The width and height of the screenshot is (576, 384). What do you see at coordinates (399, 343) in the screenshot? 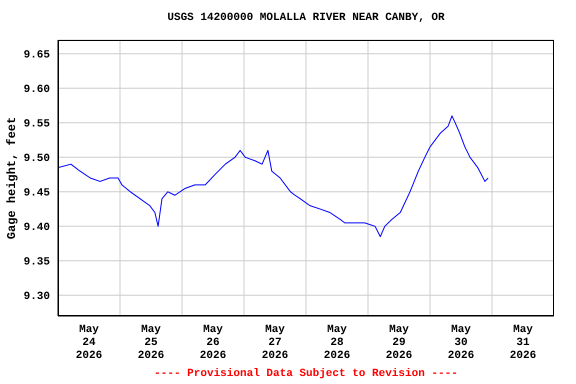
I see `x-tick-label: May 29 2026` at bounding box center [399, 343].